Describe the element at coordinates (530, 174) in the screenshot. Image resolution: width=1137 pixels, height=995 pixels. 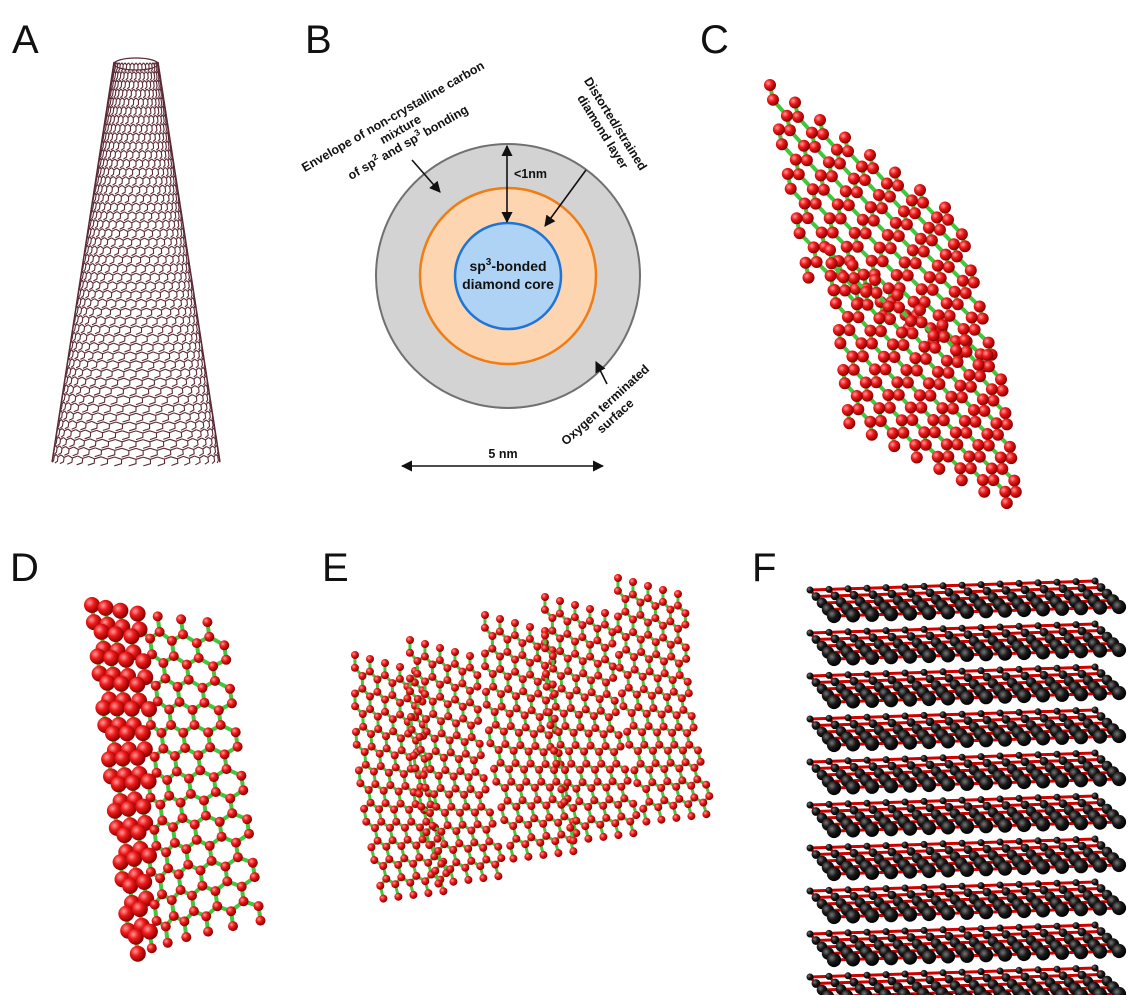
I see `thickness-label: <1nm` at that location.